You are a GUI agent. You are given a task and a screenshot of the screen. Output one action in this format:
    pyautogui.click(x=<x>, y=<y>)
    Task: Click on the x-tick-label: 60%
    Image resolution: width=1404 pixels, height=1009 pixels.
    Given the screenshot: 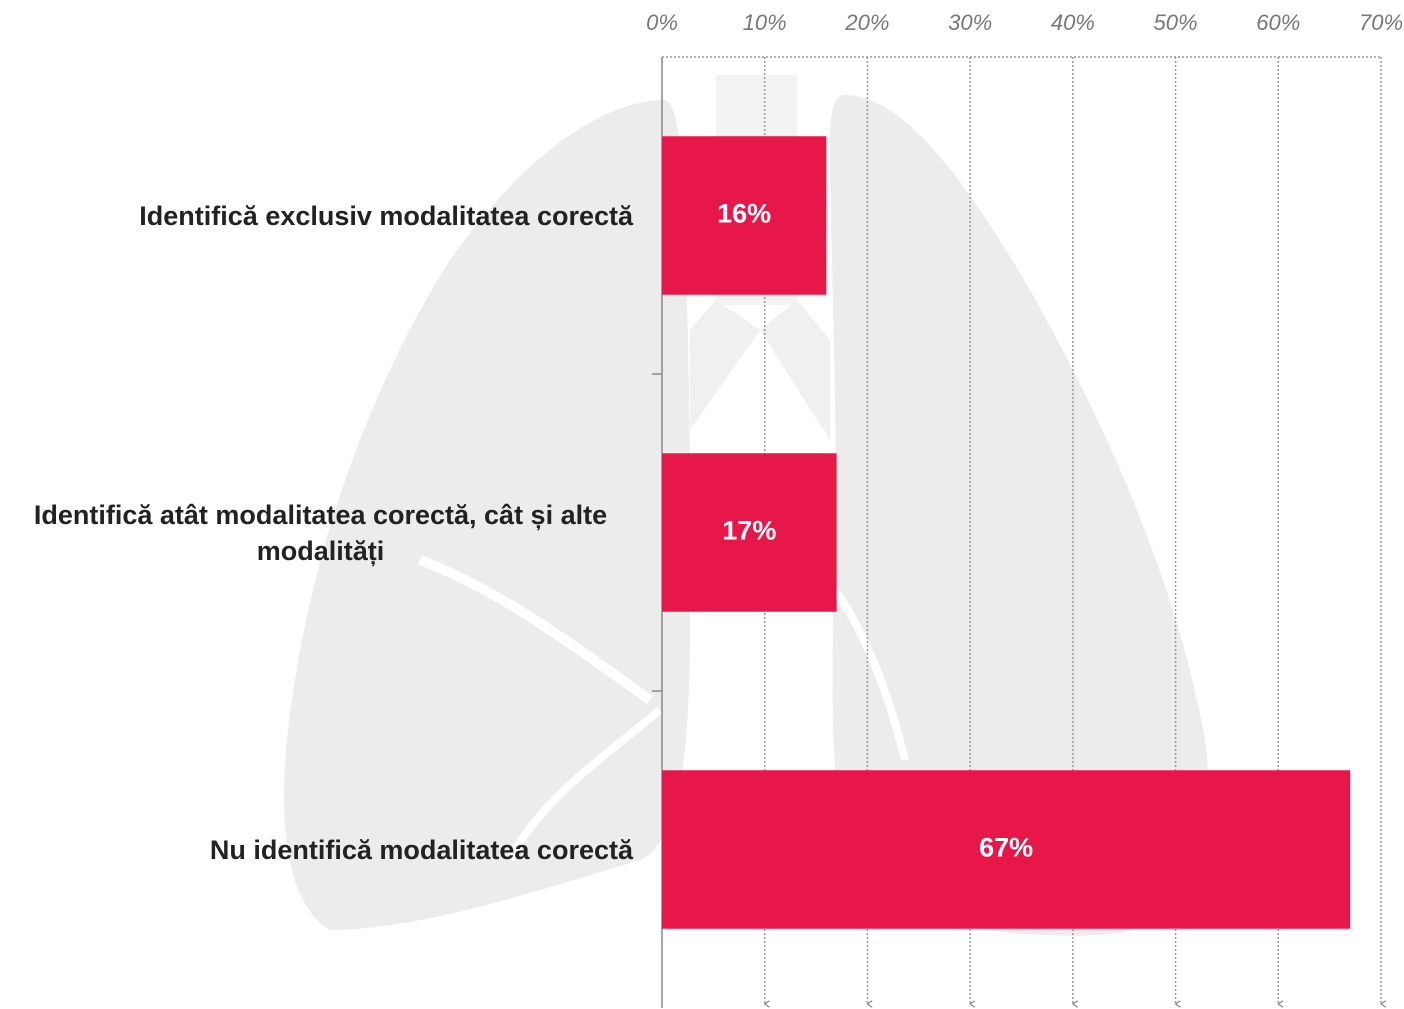 What is the action you would take?
    pyautogui.click(x=1278, y=22)
    